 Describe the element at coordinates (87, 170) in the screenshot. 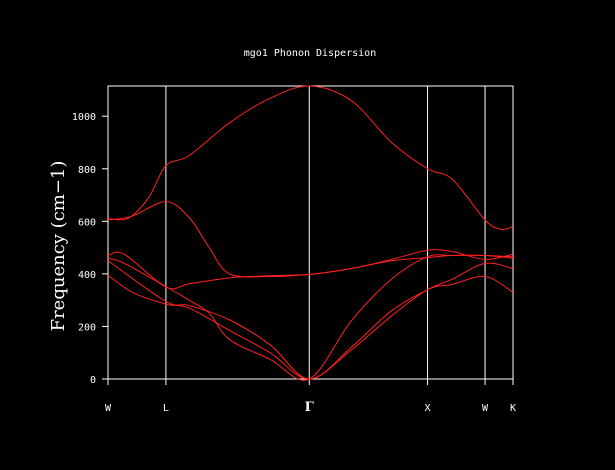

I see `y-tick-label-4: 800` at that location.